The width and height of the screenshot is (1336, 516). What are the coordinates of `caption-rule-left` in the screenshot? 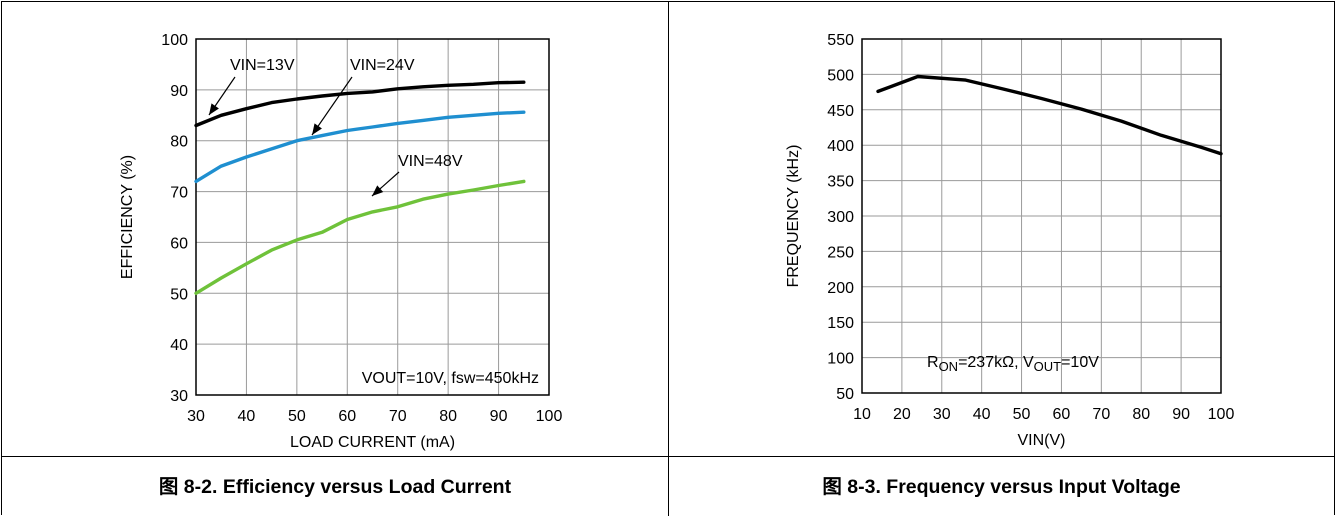 It's located at (335, 456).